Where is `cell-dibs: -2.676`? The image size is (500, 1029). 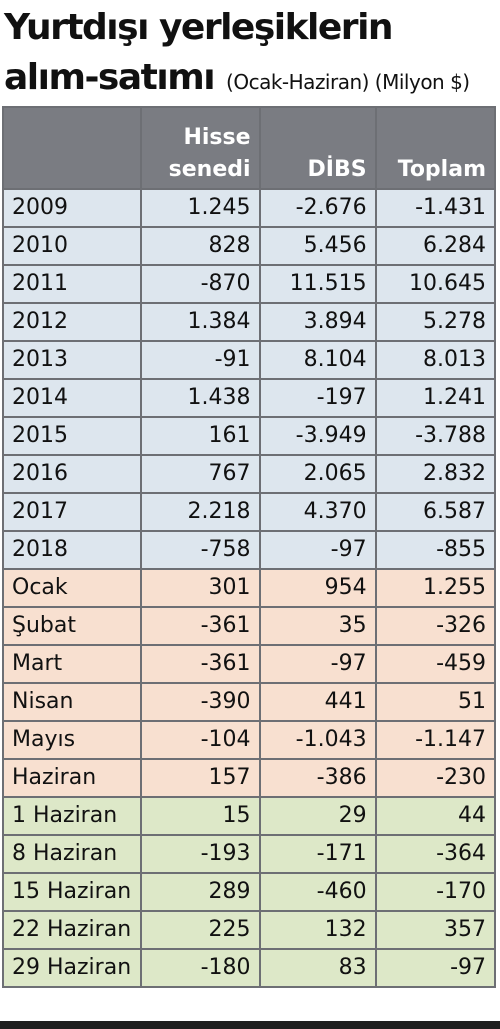
cell-dibs: -2.676 is located at coordinates (317, 208).